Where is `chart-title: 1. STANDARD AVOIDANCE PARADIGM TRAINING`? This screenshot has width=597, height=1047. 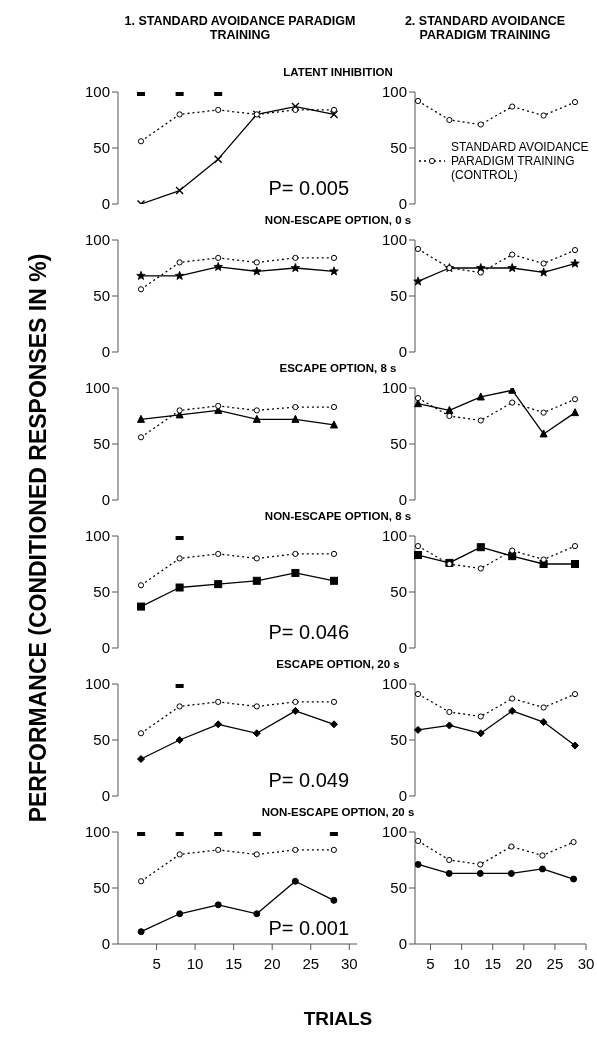
chart-title: 1. STANDARD AVOIDANCE PARADIGM TRAINING is located at coordinates (240, 28).